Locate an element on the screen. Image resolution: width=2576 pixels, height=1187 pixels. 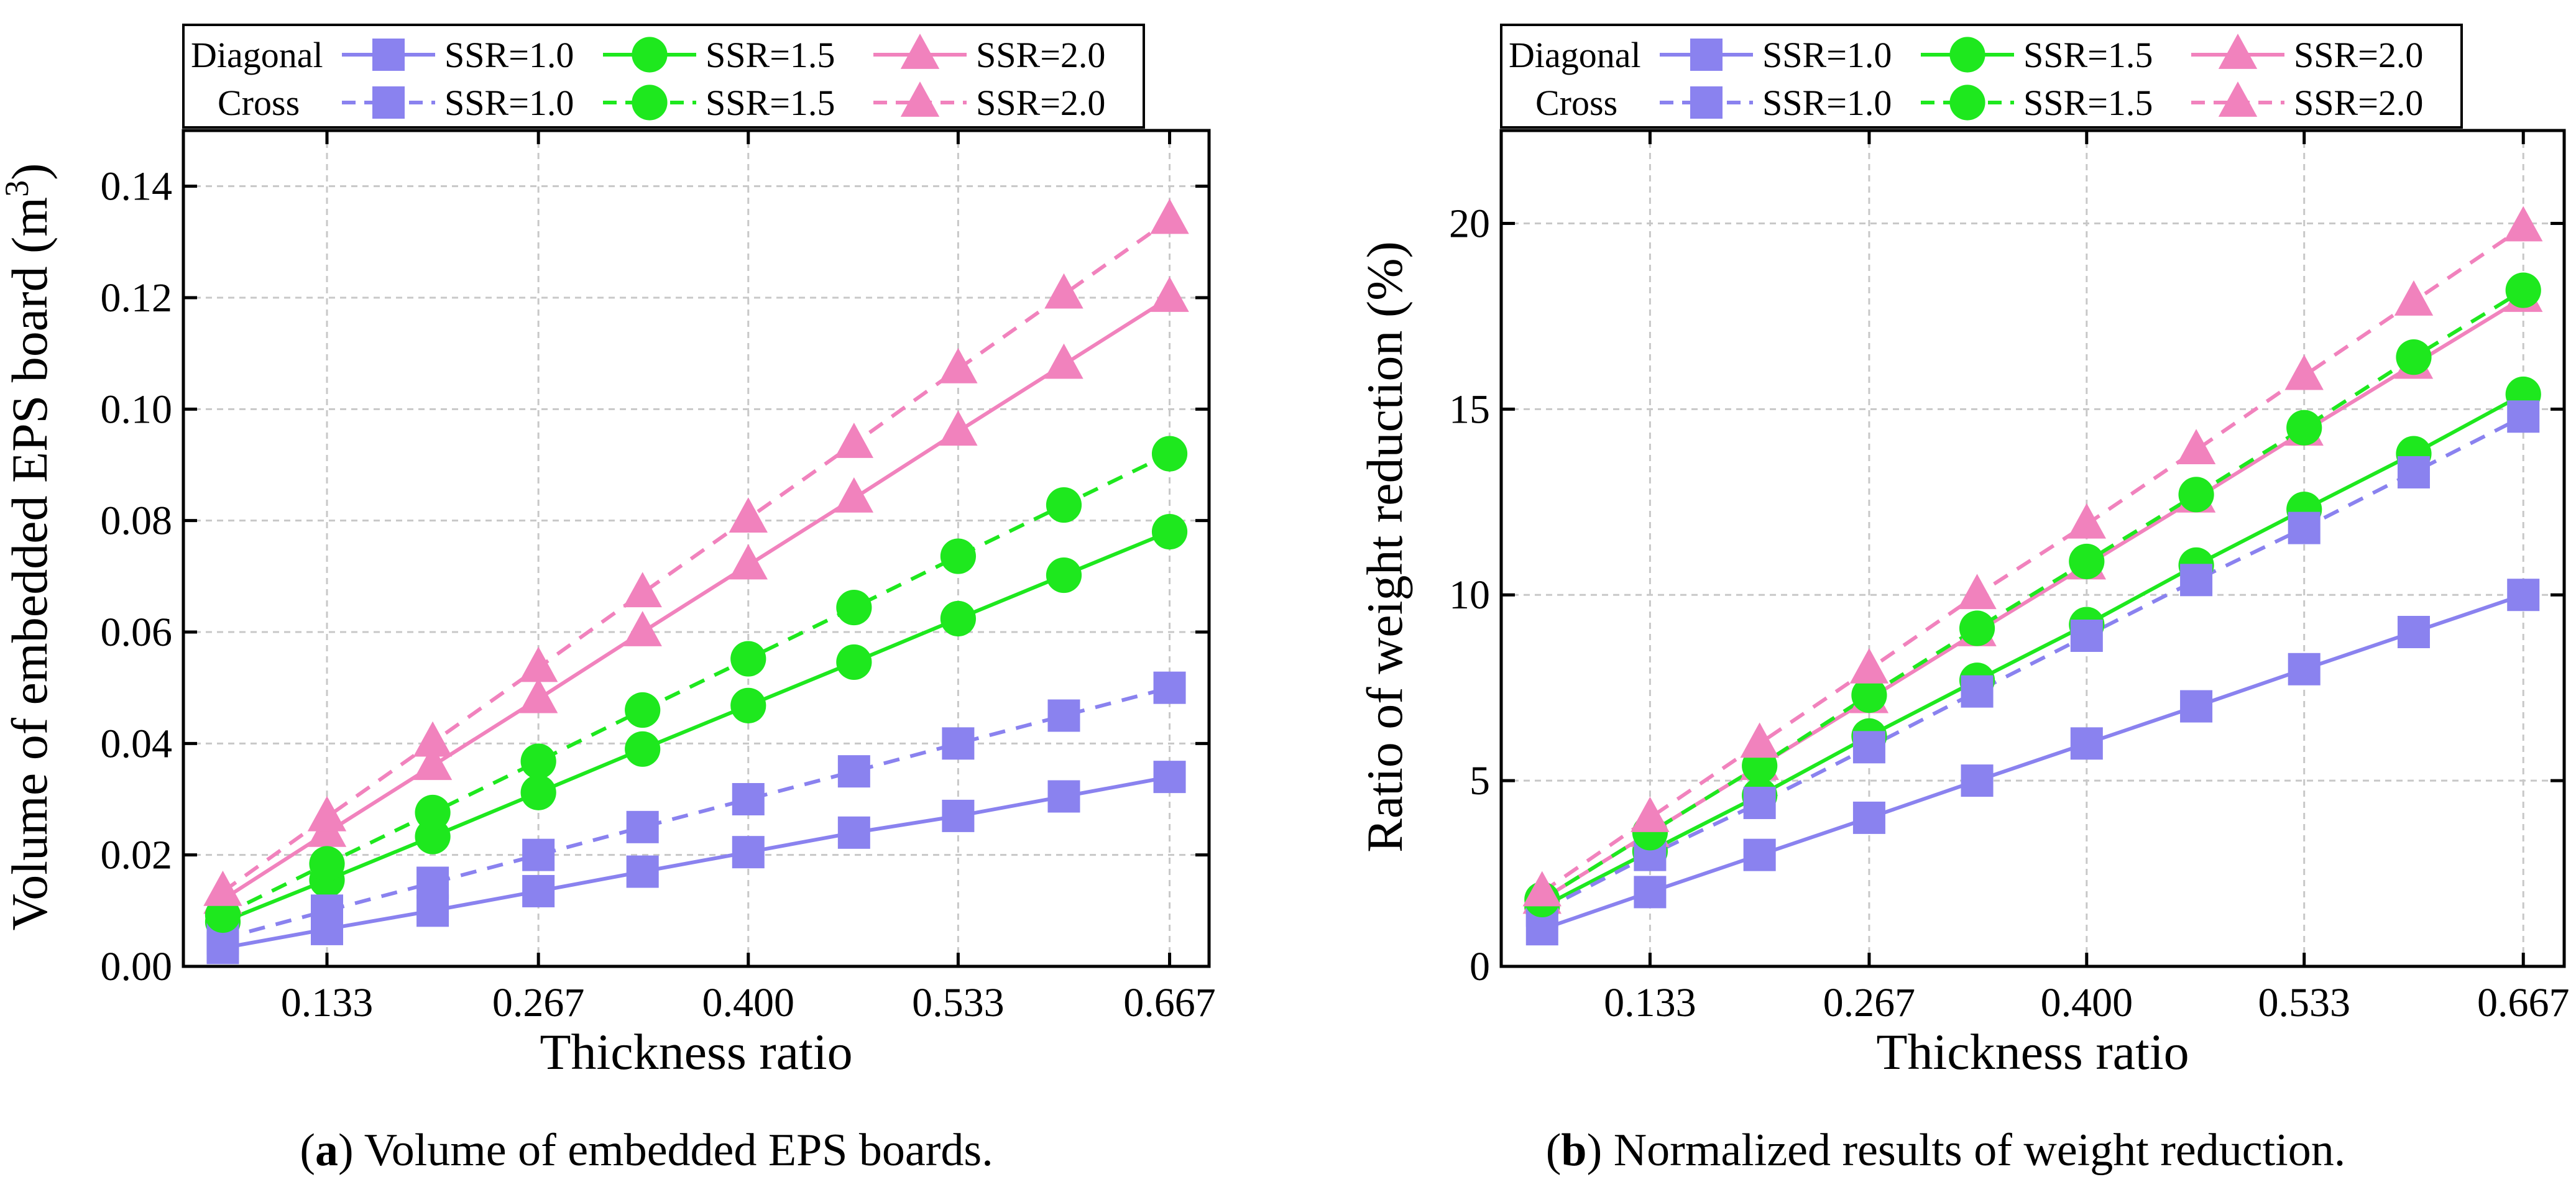
panel-b-x-tick-label: 0.400 is located at coordinates (2087, 1003).